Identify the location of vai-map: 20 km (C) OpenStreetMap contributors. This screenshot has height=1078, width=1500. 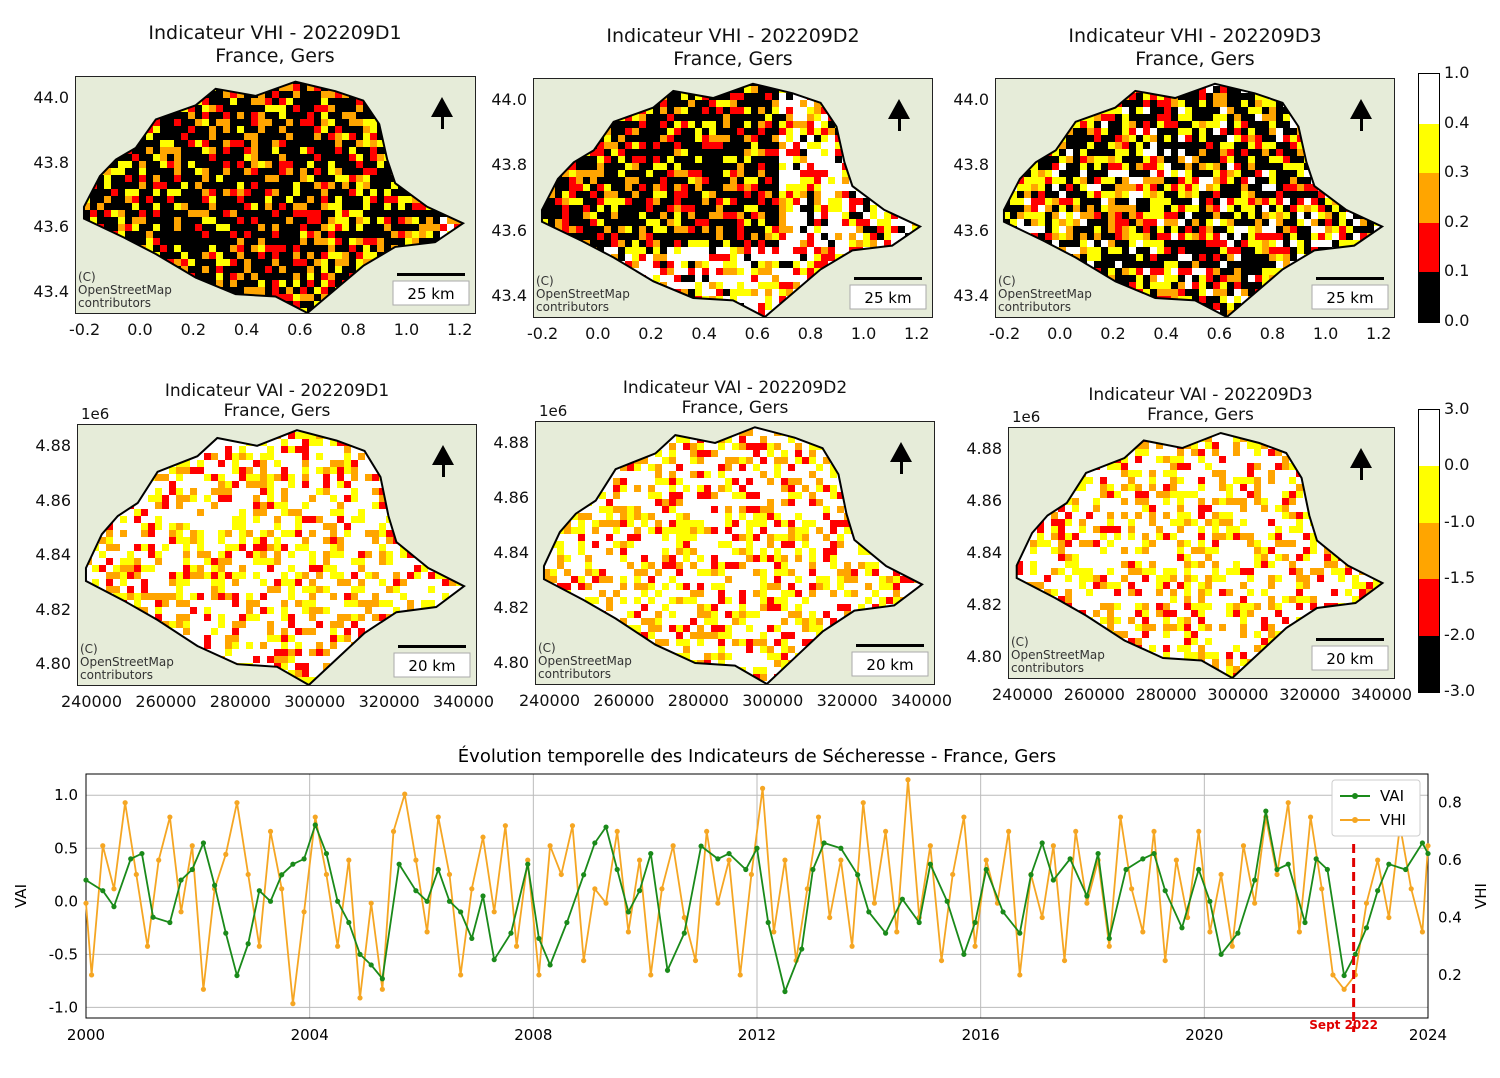
(735, 553).